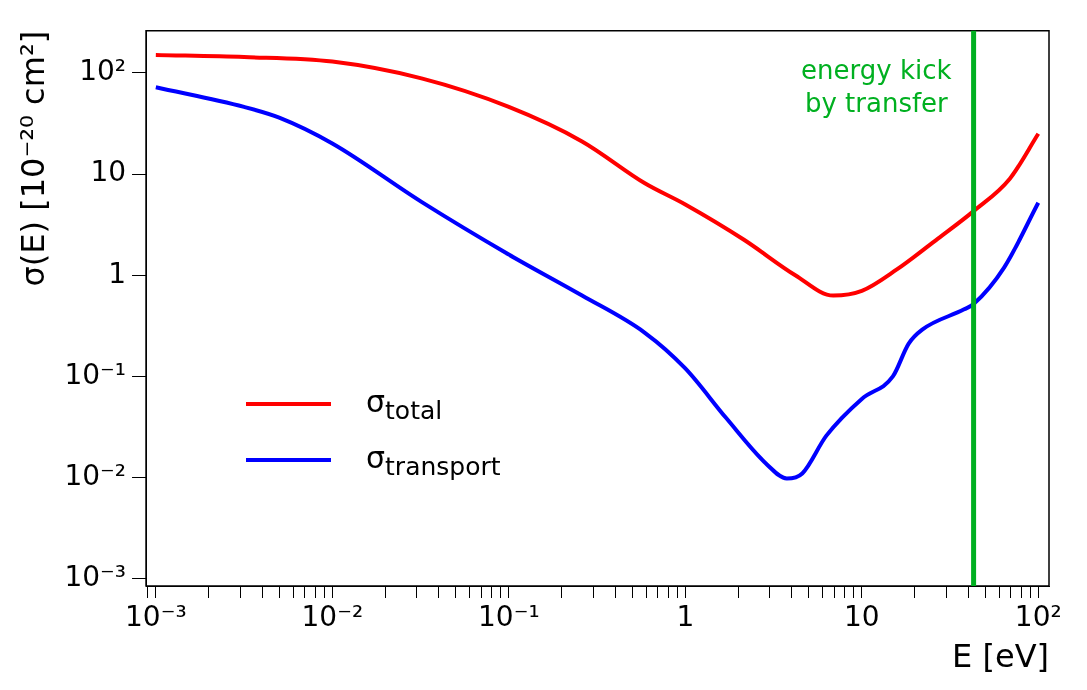  Describe the element at coordinates (1000, 656) in the screenshot. I see `x-axis-title: E [eV]` at that location.